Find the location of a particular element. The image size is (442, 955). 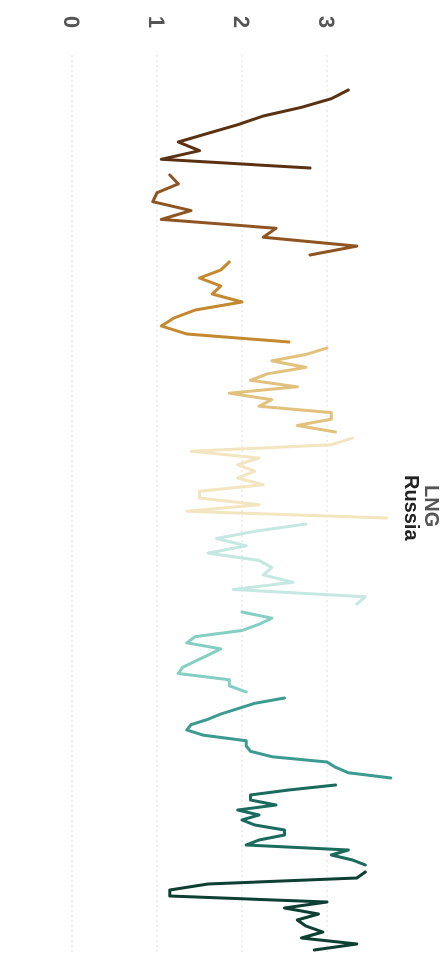

x-axis-label: LNG is located at coordinates (431, 506).